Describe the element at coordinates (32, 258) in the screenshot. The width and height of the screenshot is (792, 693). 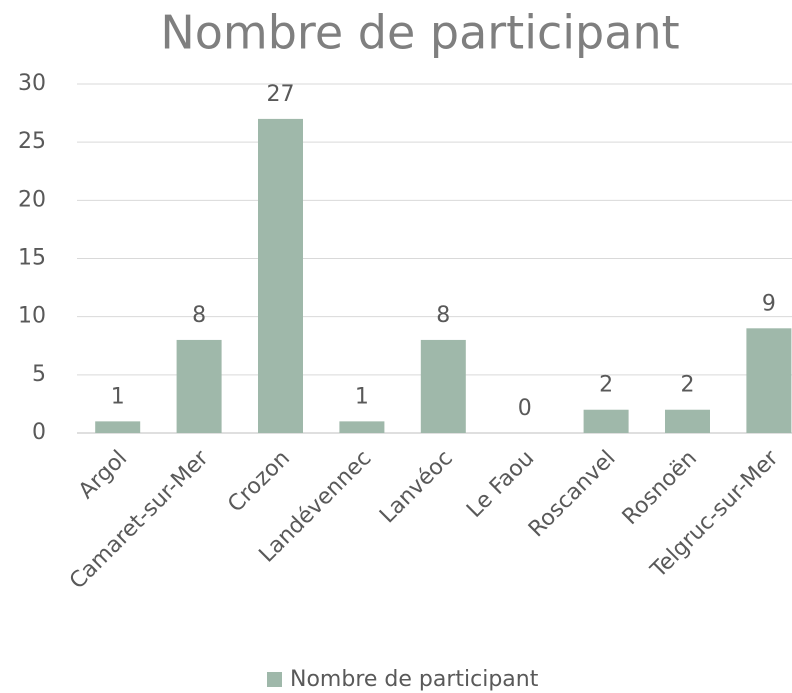
I see `y-tick-label: 15` at that location.